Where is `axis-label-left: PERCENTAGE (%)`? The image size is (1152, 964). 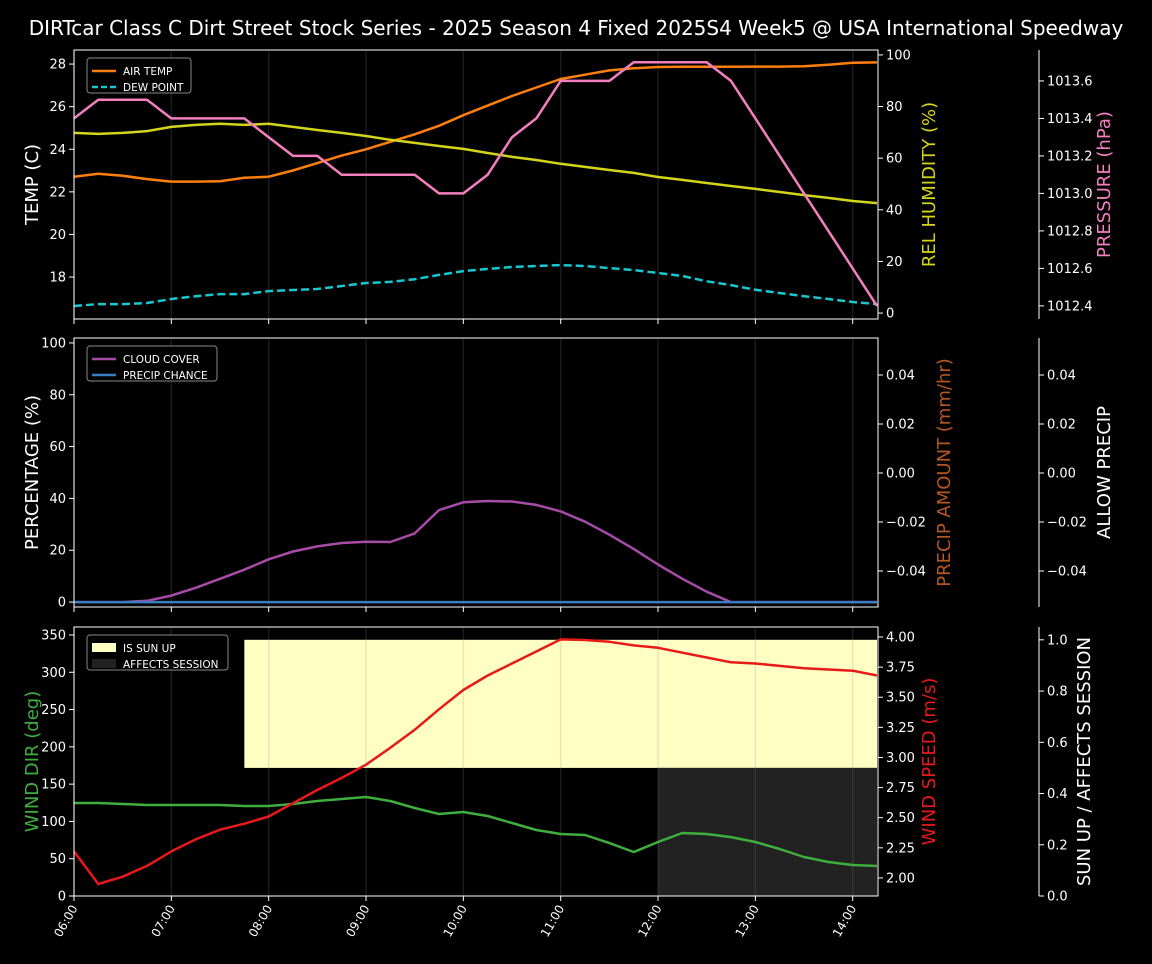
axis-label-left: PERCENTAGE (%) is located at coordinates (32, 472).